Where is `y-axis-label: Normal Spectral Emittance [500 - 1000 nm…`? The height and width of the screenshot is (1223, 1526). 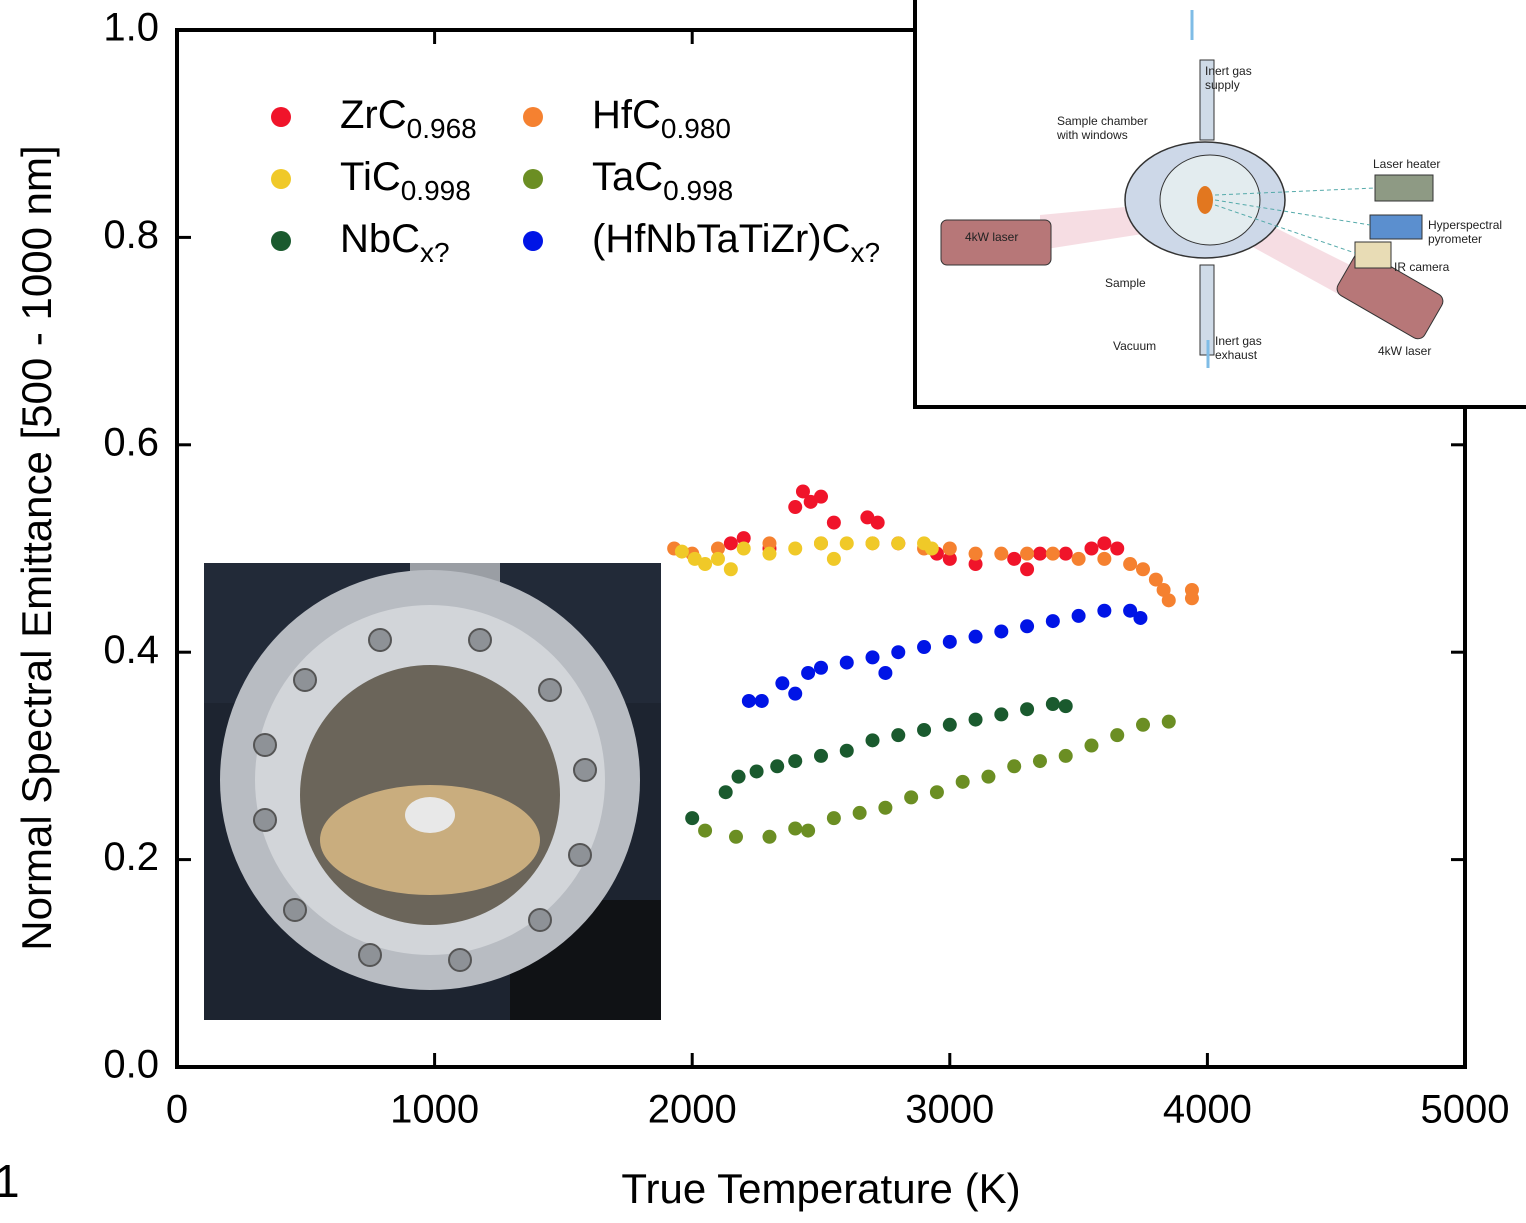
y-axis-label: Normal Spectral Emittance [500 - 1000 nm… is located at coordinates (36, 547).